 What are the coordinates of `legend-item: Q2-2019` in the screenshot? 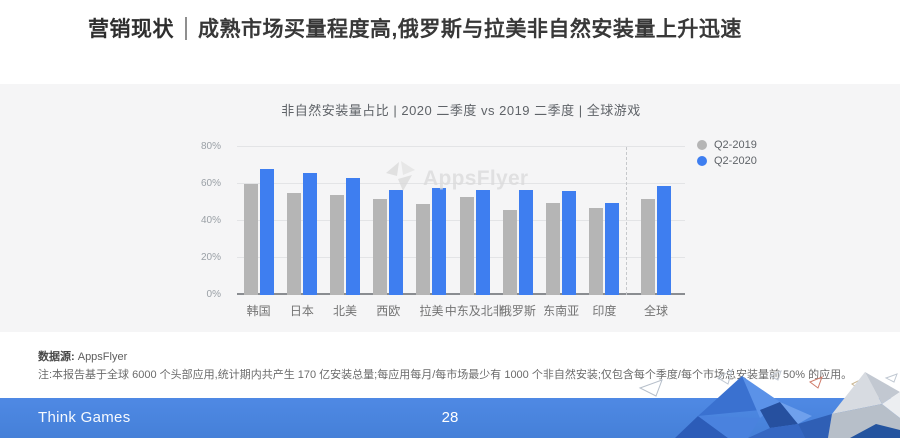 It's located at (727, 145).